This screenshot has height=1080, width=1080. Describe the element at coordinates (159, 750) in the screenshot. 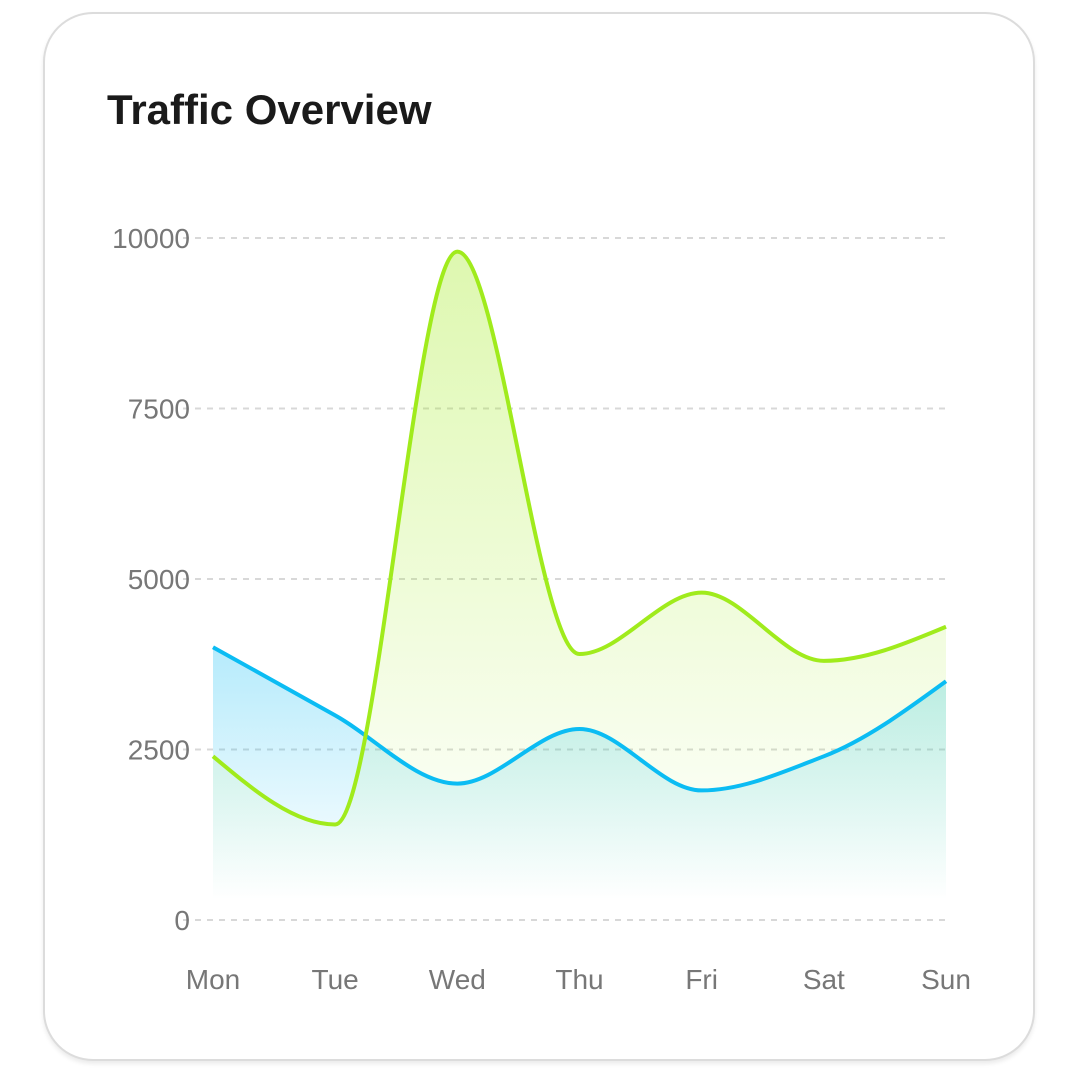

I see `y-tick-label: 2500` at that location.